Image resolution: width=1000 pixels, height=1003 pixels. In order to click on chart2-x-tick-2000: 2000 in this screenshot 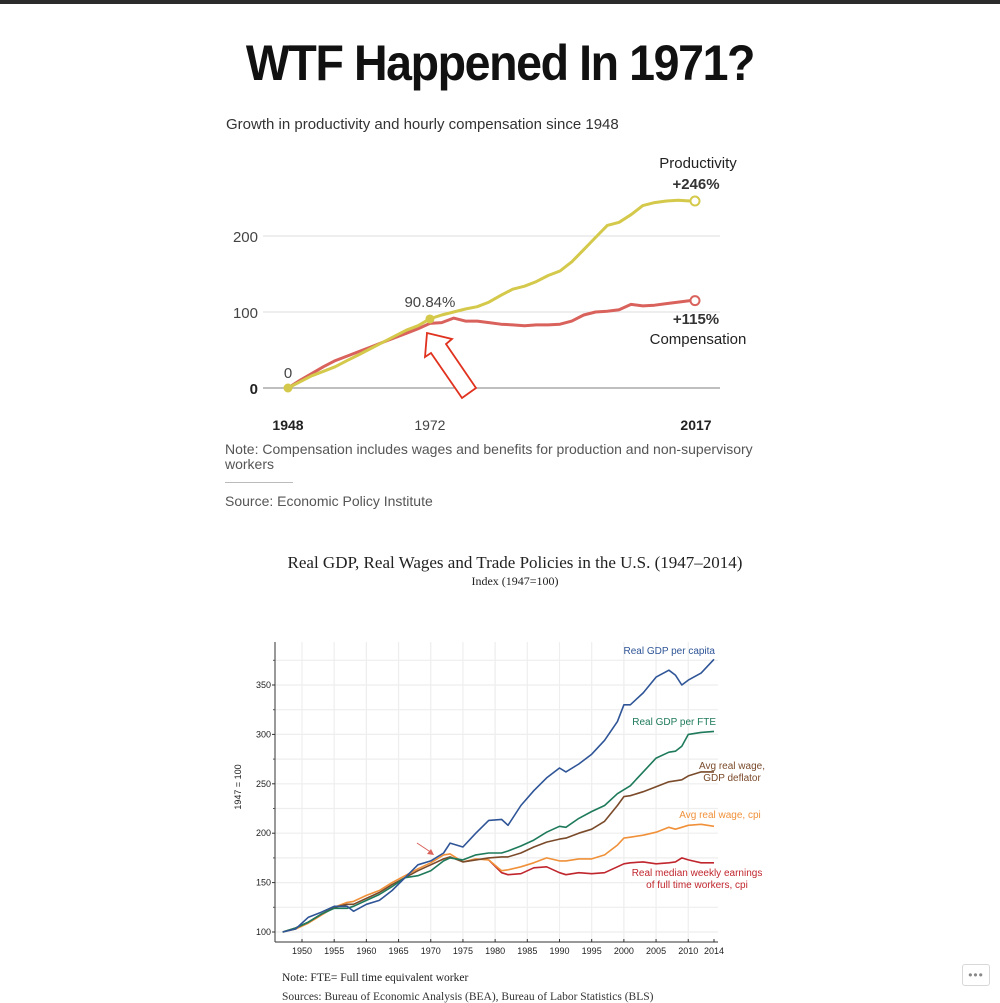, I will do `click(624, 951)`.